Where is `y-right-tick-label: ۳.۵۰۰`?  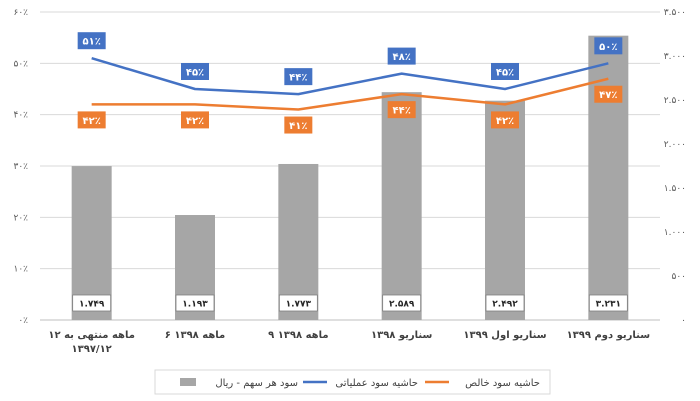
y-right-tick-label: ۳.۵۰۰ is located at coordinates (675, 13).